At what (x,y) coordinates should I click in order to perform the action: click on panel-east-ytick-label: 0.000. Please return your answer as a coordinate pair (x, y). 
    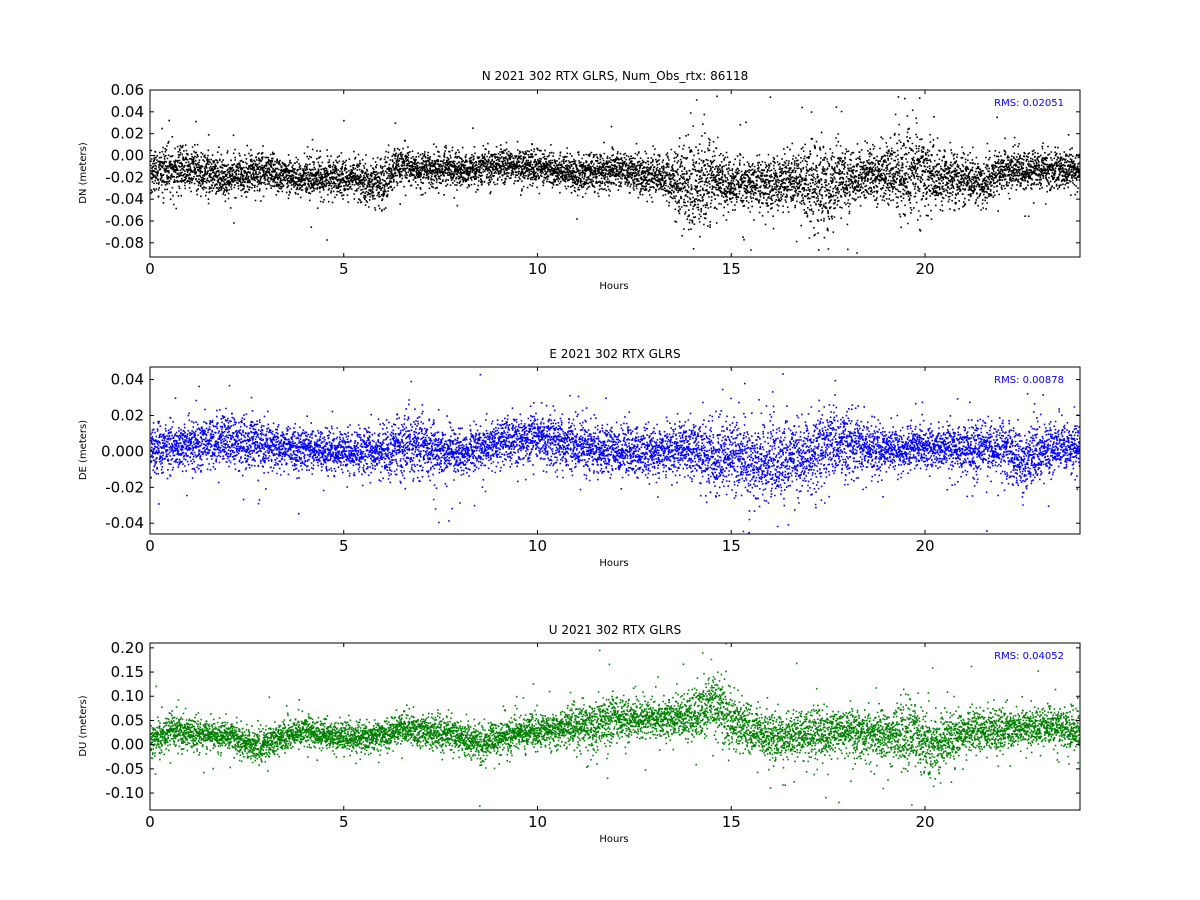
    Looking at the image, I should click on (122, 451).